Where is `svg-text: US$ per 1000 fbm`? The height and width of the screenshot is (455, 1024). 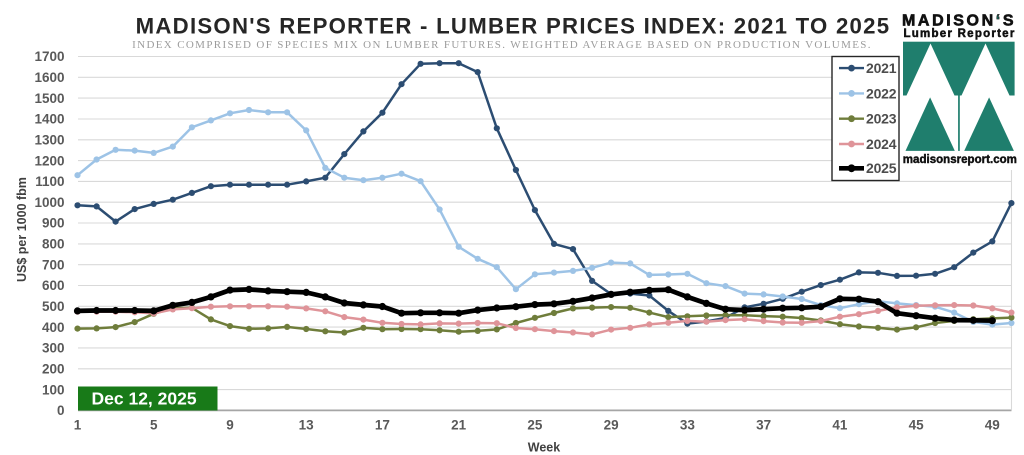
svg-text: US$ per 1000 fbm is located at coordinates (22, 229).